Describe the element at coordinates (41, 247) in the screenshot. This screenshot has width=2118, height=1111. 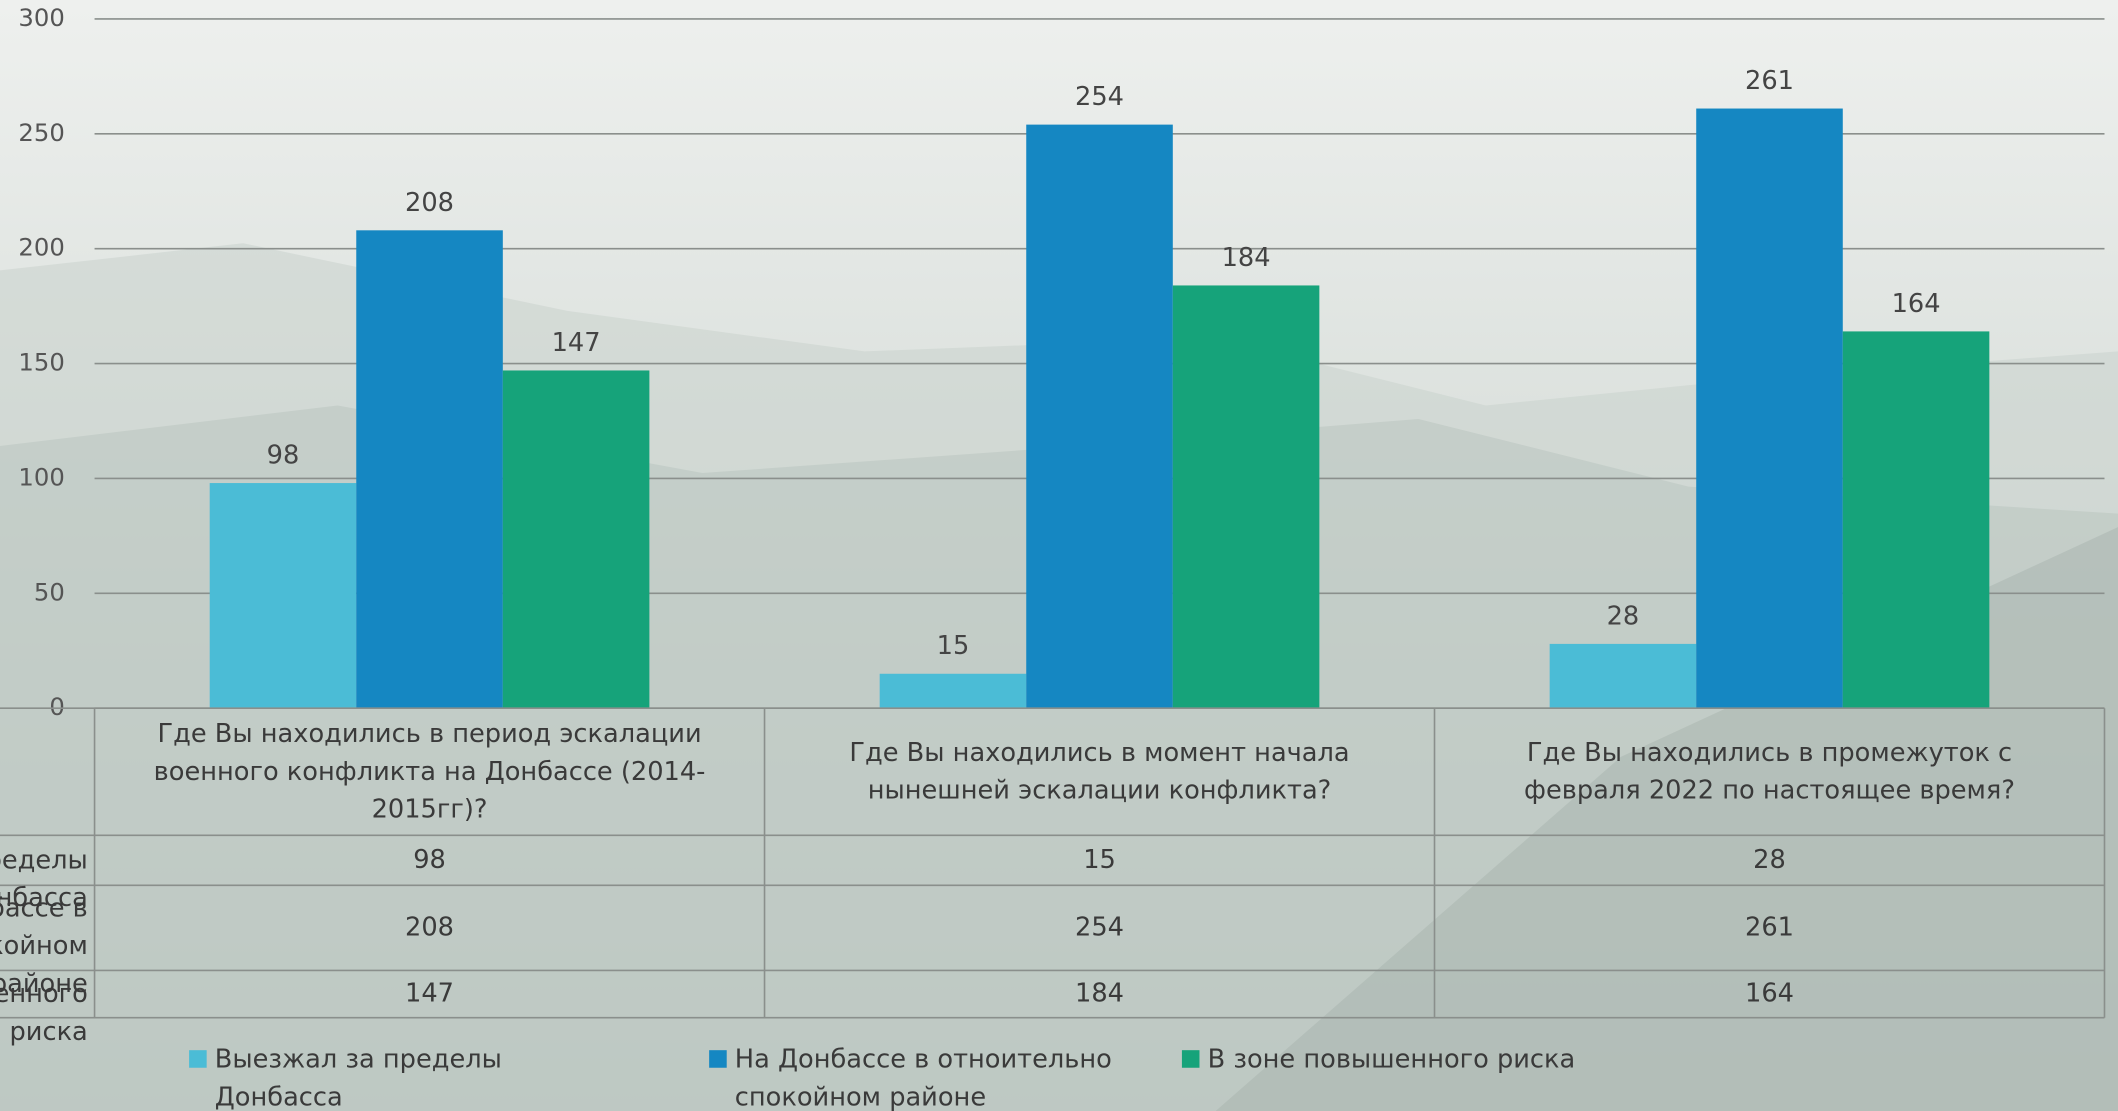
I see `y-tick-label: 200` at that location.